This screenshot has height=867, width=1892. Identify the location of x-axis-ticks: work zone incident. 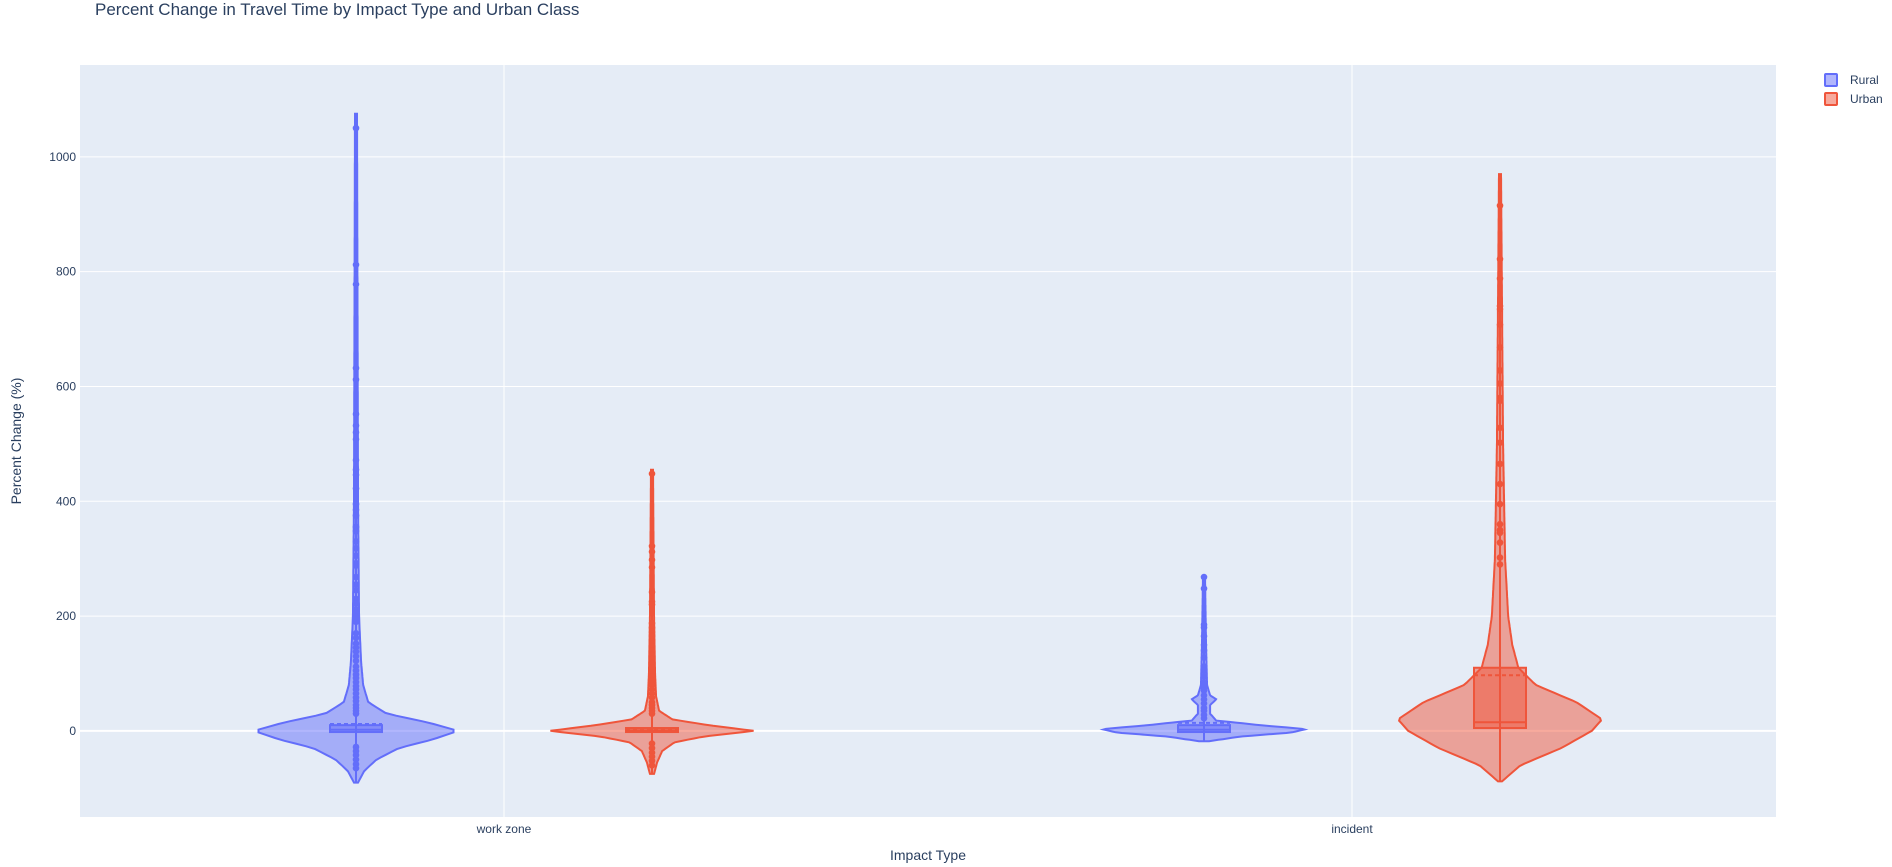
(925, 829).